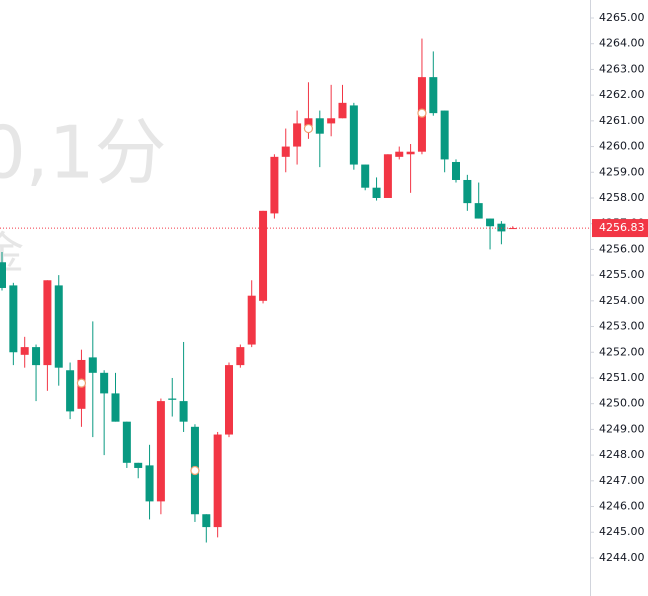 This screenshot has height=596, width=648. What do you see at coordinates (622, 300) in the screenshot?
I see `y-tick-label: 4254.00` at bounding box center [622, 300].